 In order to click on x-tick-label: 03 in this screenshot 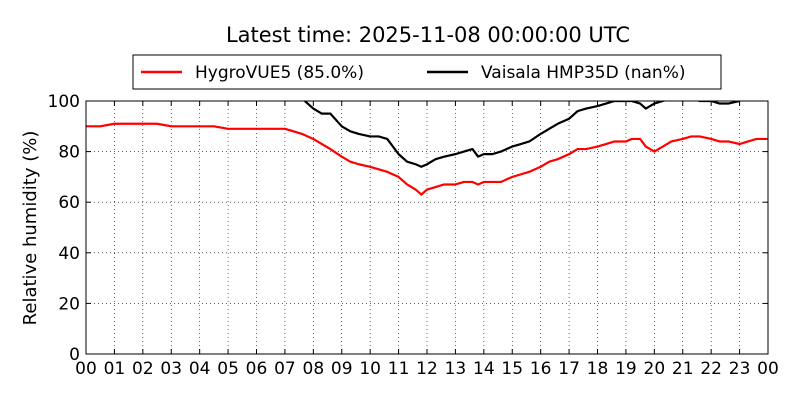, I will do `click(171, 369)`.